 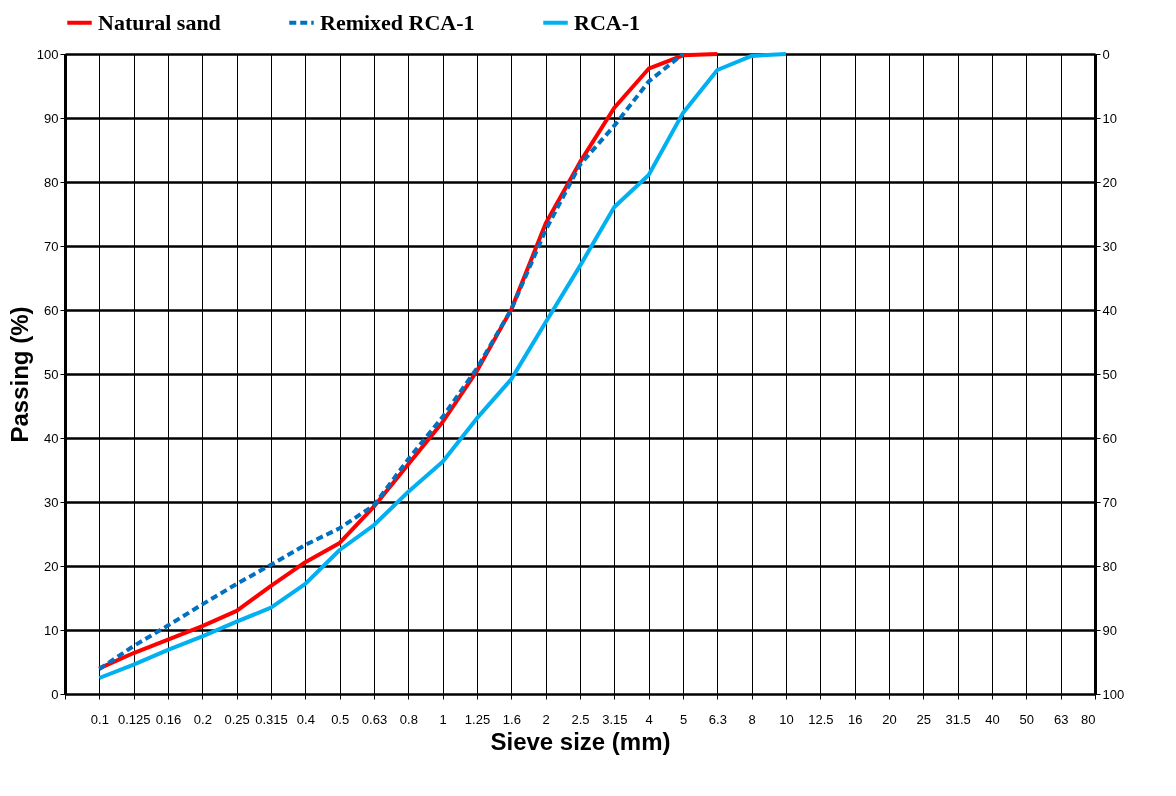 I want to click on y-axis-title: Passing (%), so click(x=19, y=374).